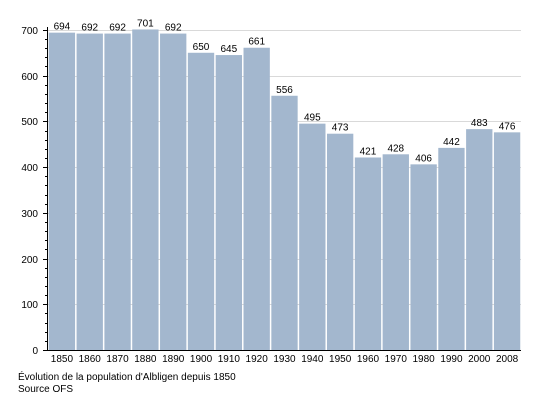 This screenshot has width=550, height=400. What do you see at coordinates (479, 359) in the screenshot?
I see `x-tick-label: 2000` at bounding box center [479, 359].